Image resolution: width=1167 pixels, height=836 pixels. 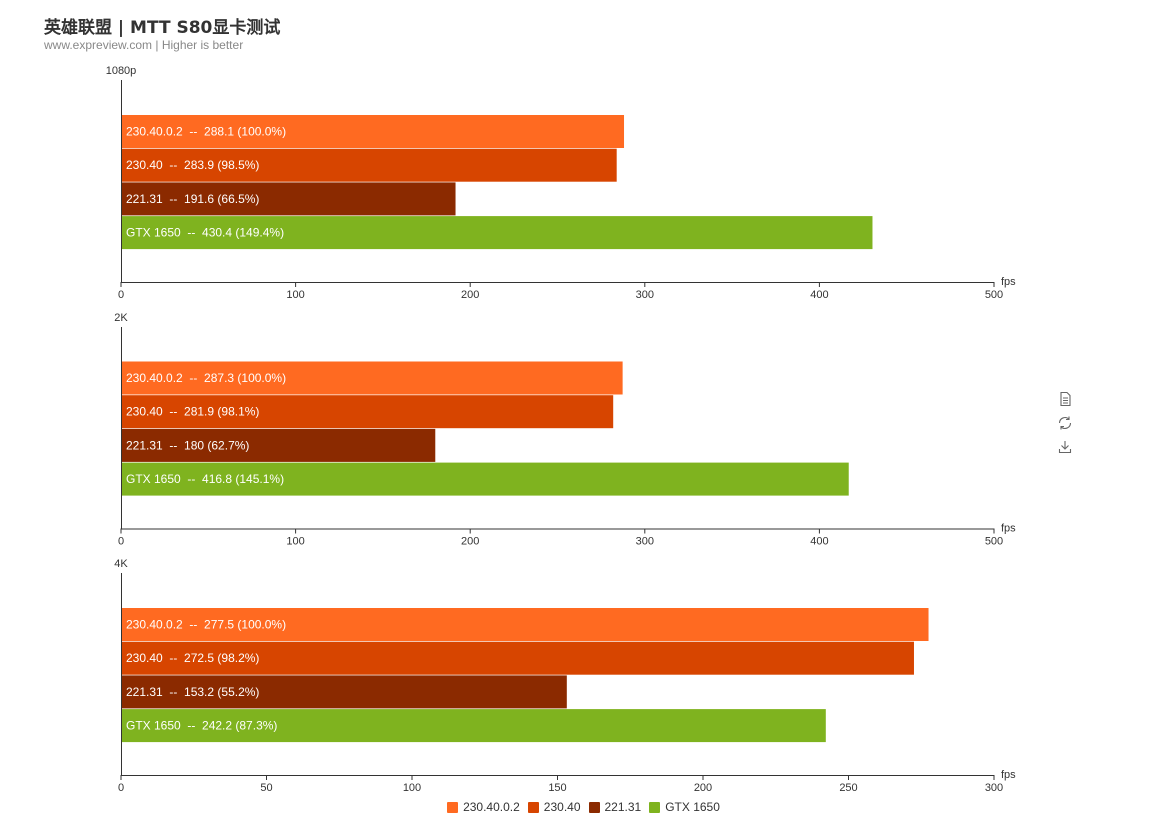 I want to click on legend-item: 221.31, so click(x=615, y=807).